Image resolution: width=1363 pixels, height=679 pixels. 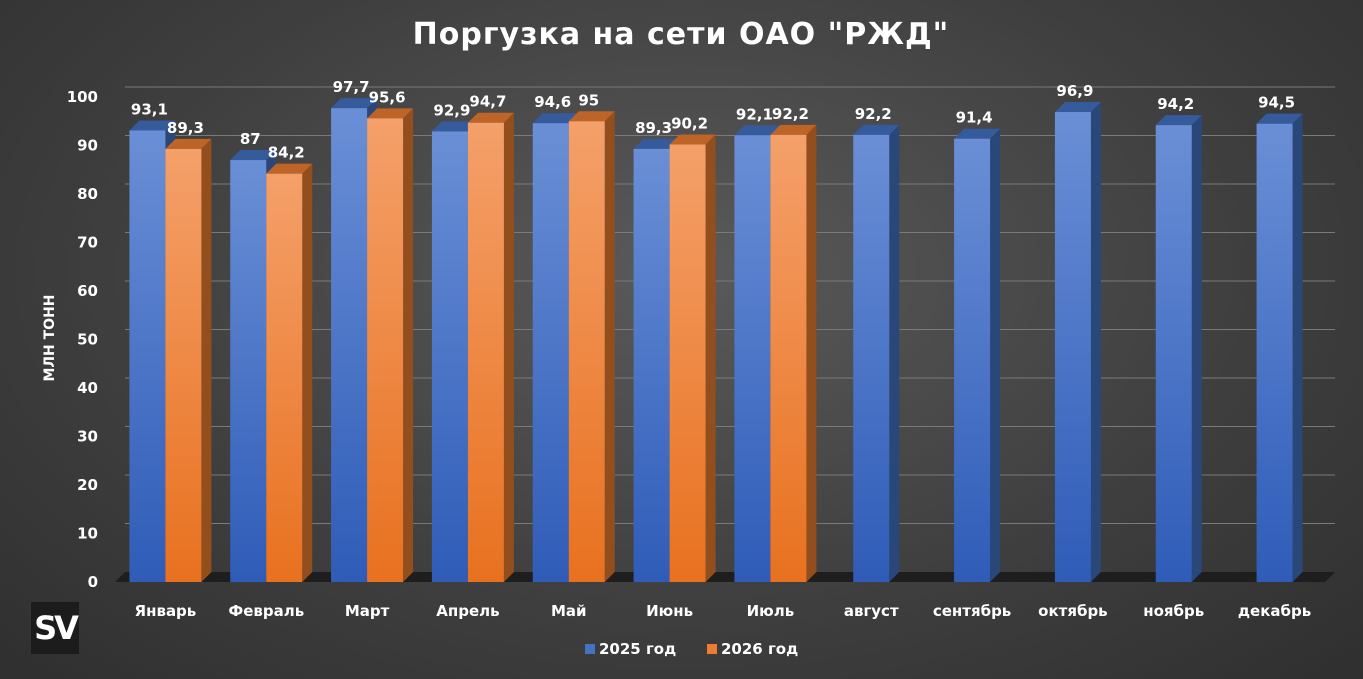 What do you see at coordinates (1175, 104) in the screenshot?
I see `data-label: 94,2` at bounding box center [1175, 104].